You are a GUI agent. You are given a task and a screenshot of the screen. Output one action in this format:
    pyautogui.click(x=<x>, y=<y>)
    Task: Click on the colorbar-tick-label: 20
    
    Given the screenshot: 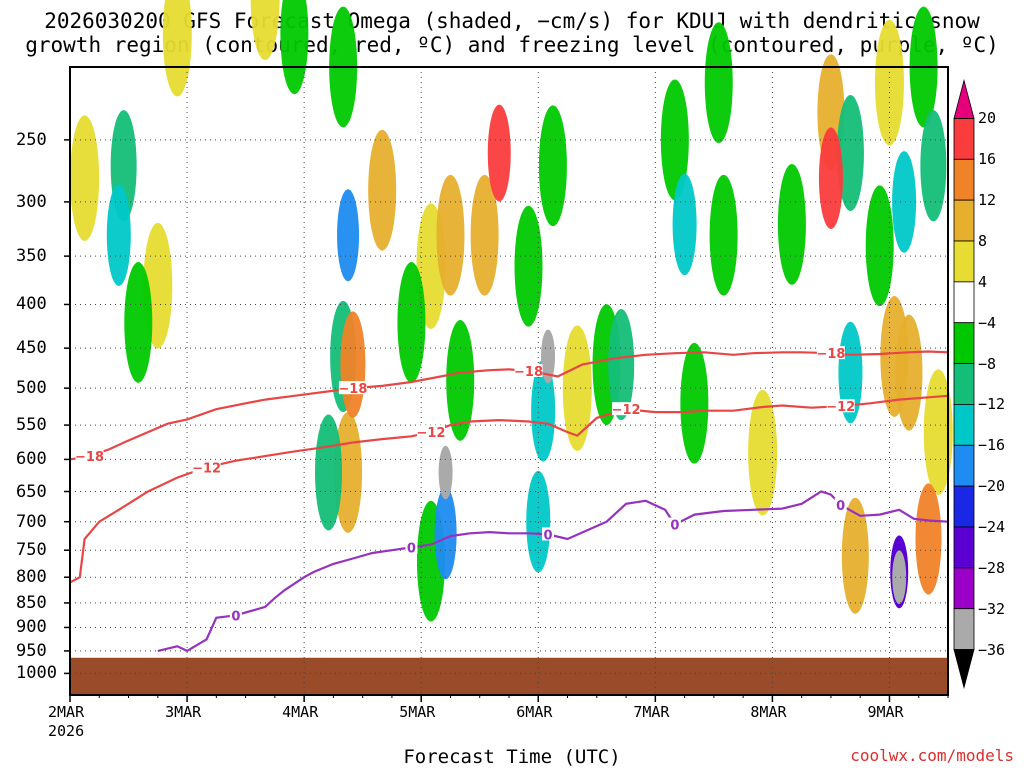 What is the action you would take?
    pyautogui.click(x=987, y=118)
    